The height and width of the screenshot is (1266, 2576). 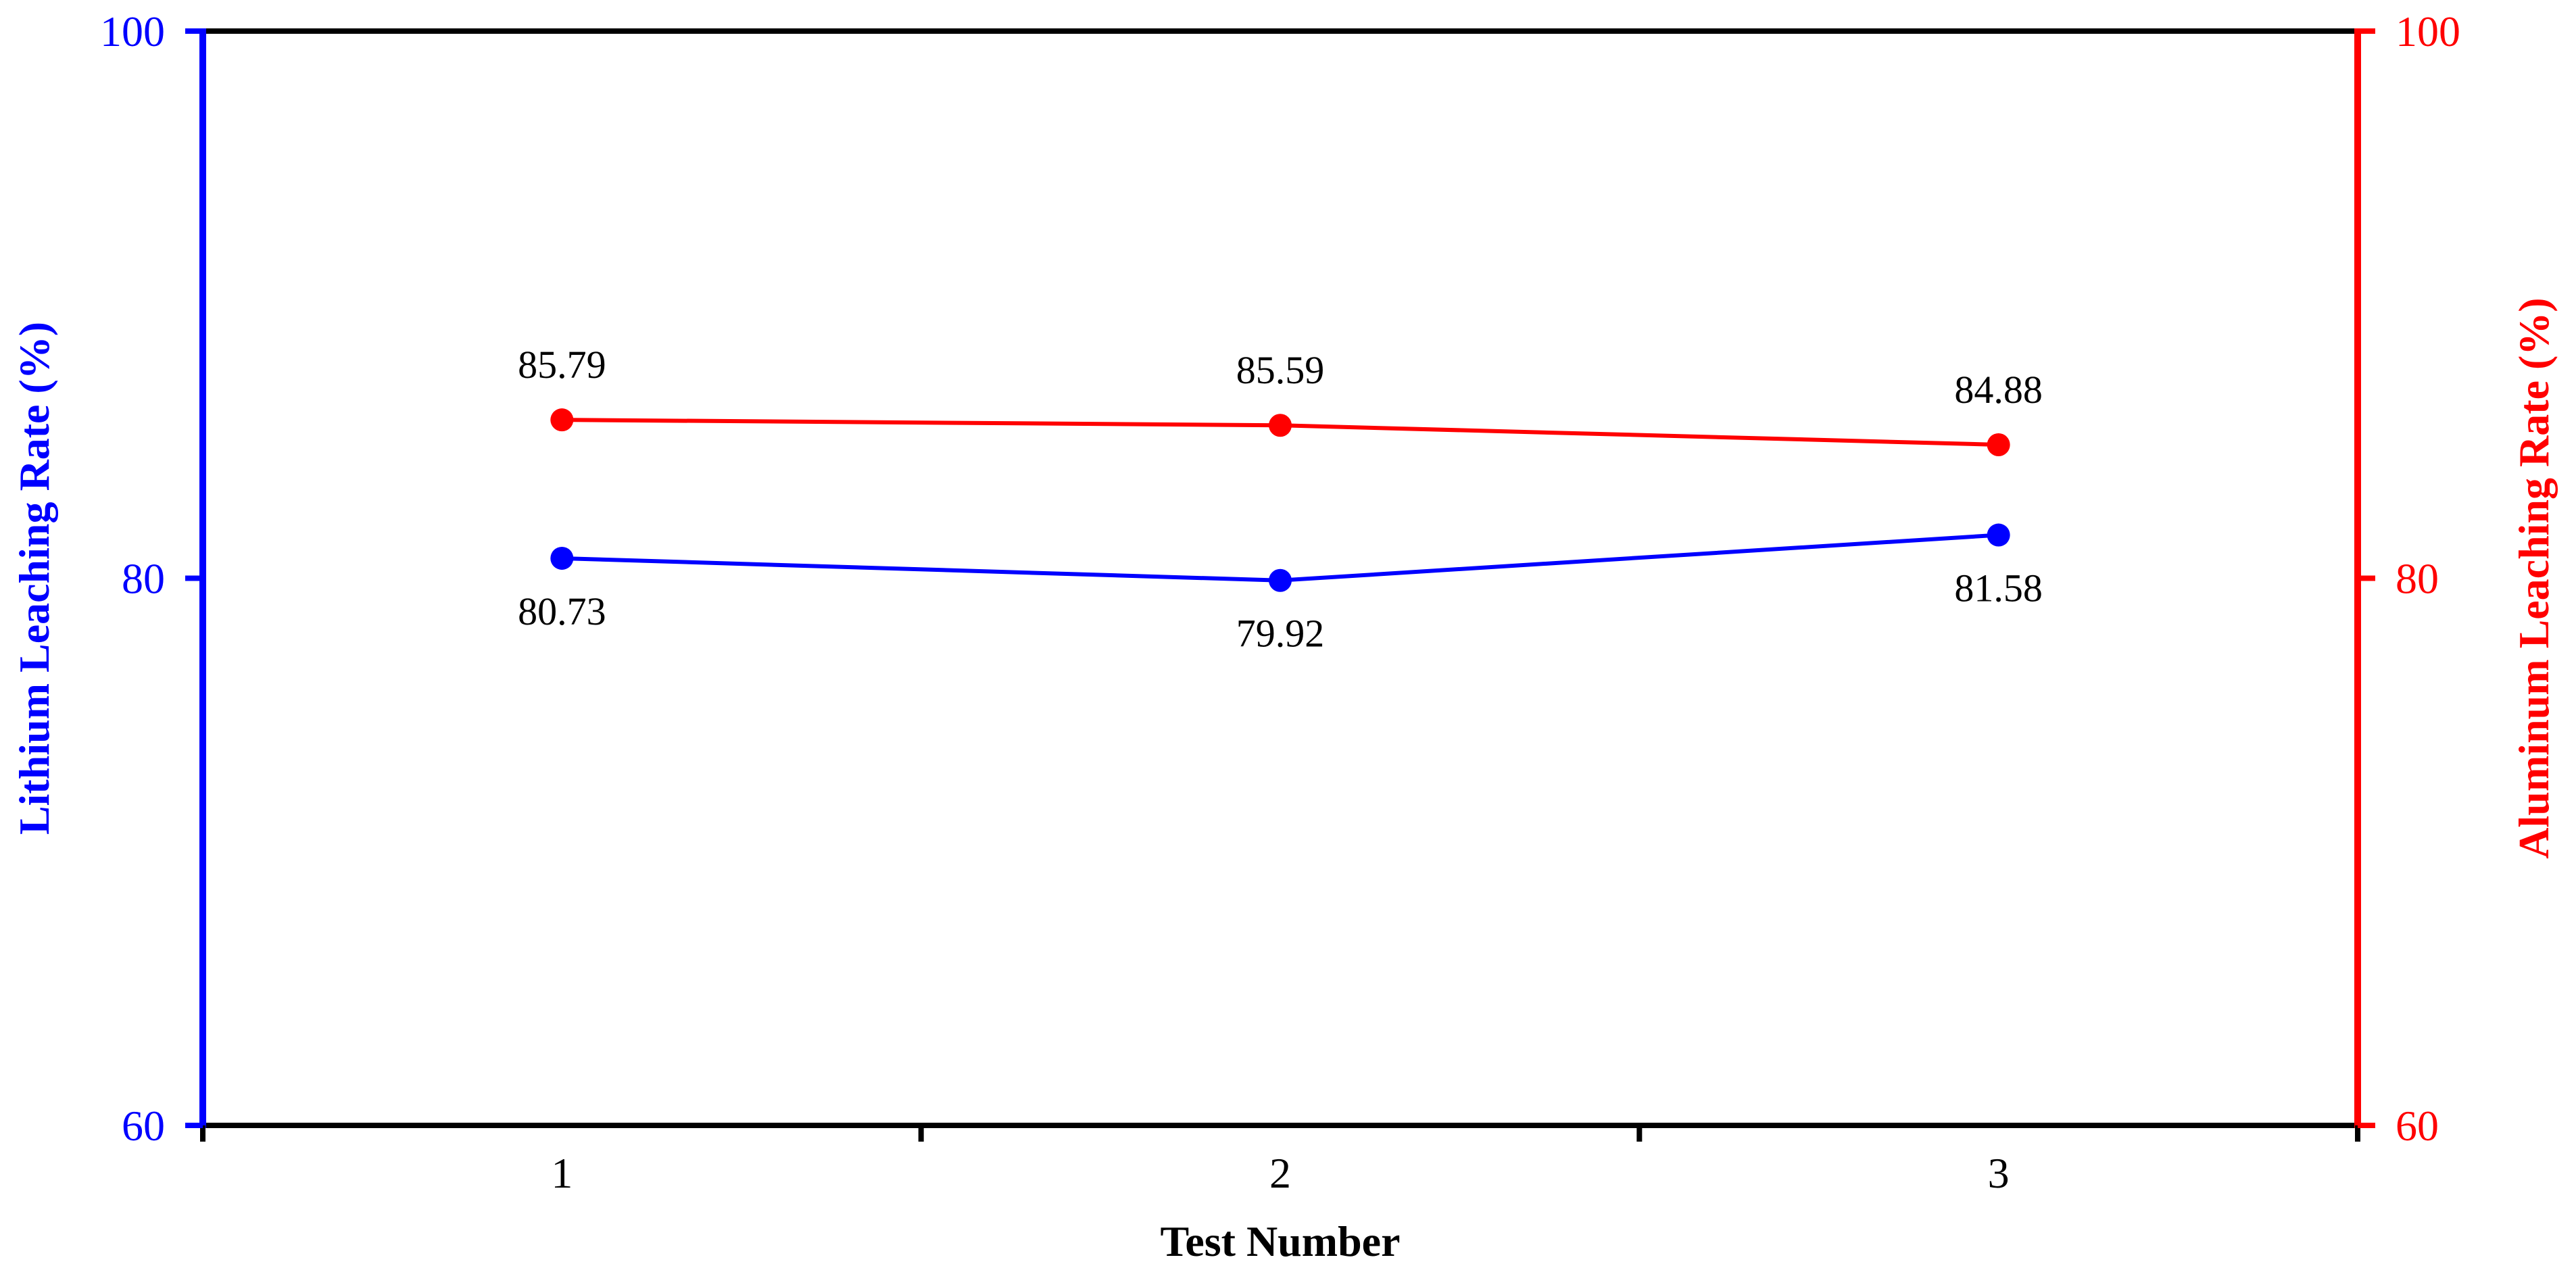 What do you see at coordinates (2428, 31) in the screenshot?
I see `right-y-tick-label: 100` at bounding box center [2428, 31].